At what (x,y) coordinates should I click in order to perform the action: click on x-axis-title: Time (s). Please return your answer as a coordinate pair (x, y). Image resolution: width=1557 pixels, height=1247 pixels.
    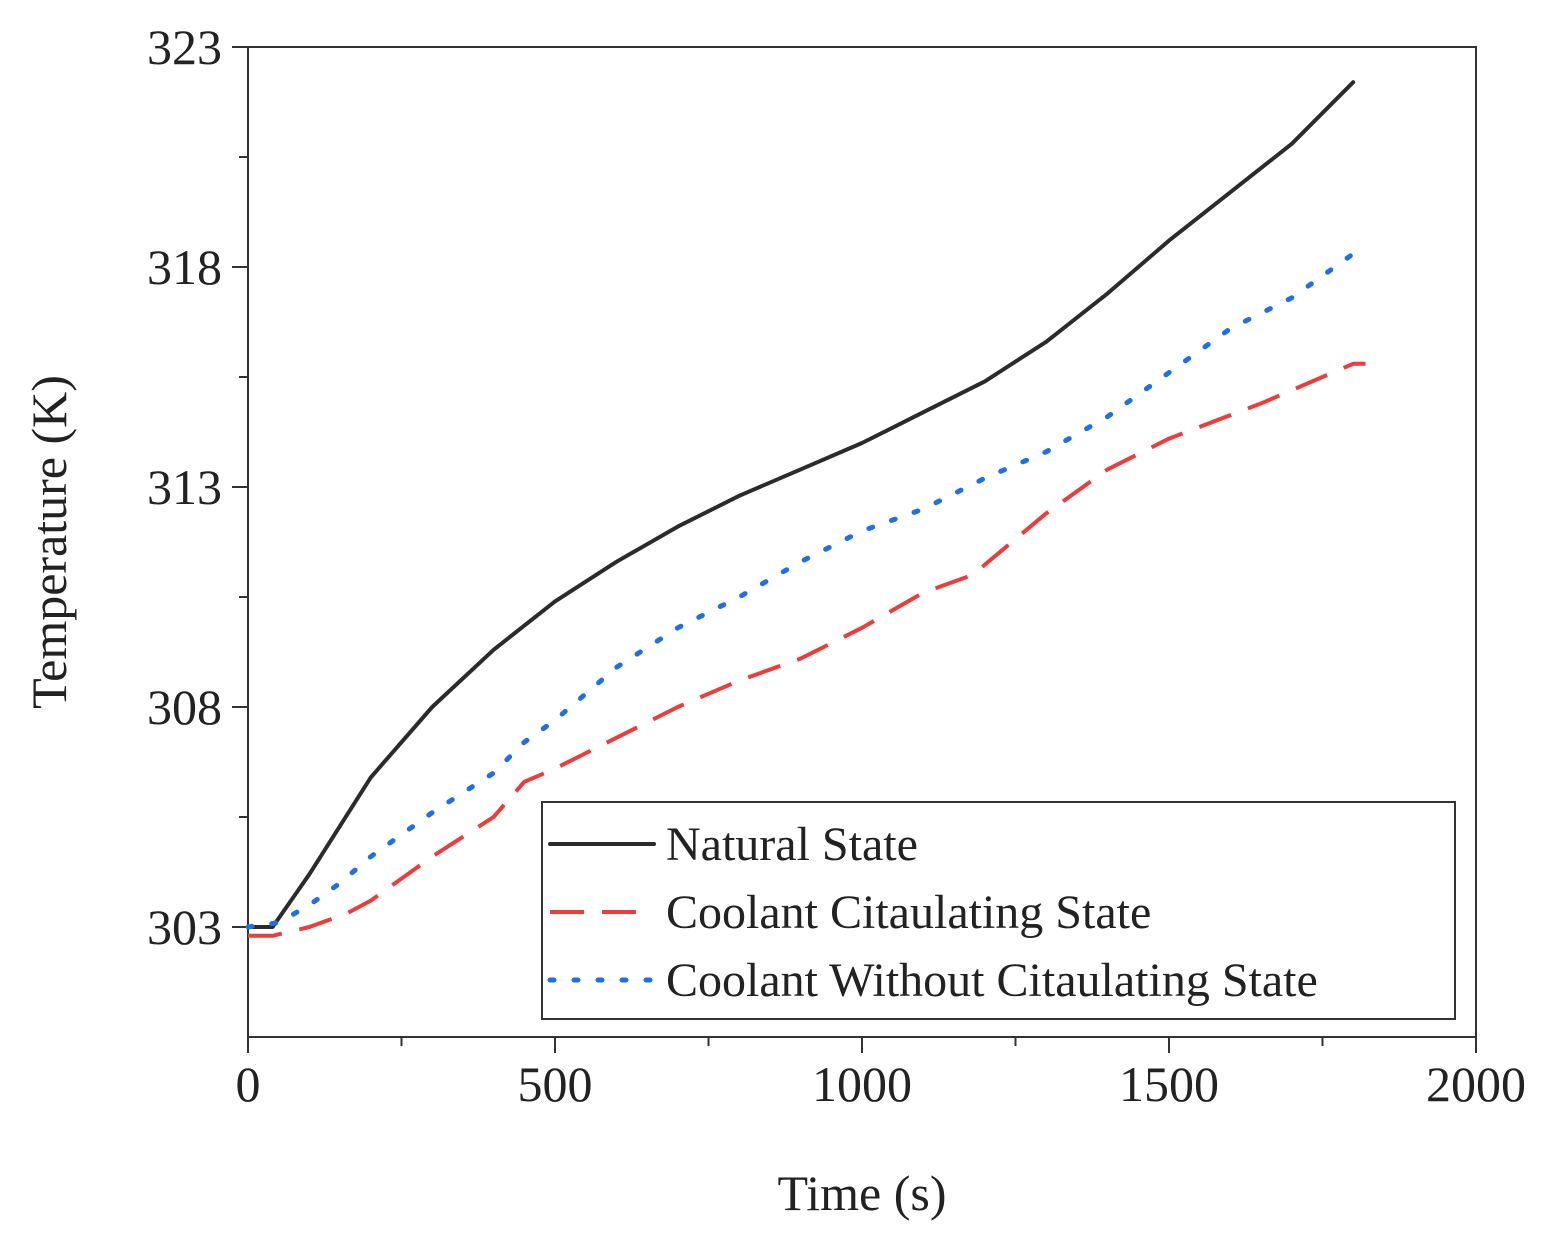
    Looking at the image, I should click on (861, 1193).